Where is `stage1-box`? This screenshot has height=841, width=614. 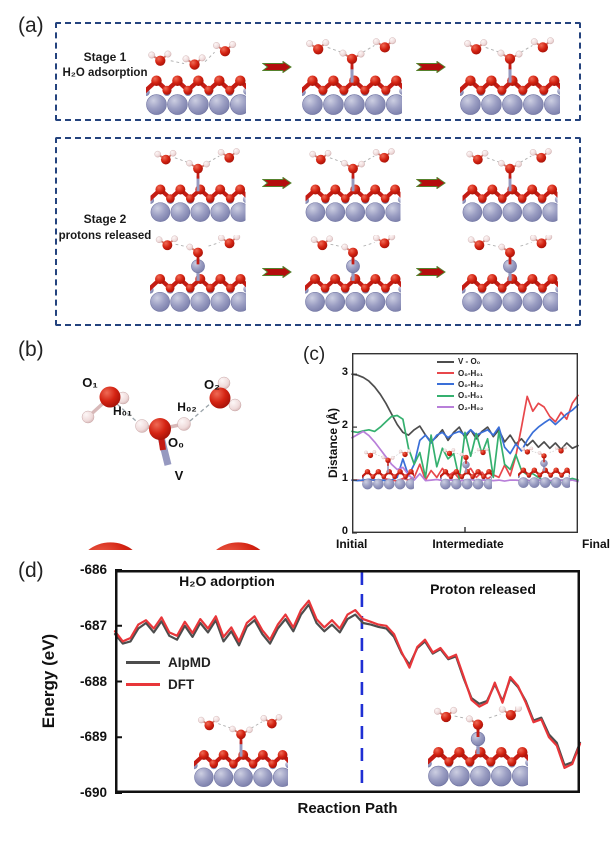
stage1-box is located at coordinates (318, 71).